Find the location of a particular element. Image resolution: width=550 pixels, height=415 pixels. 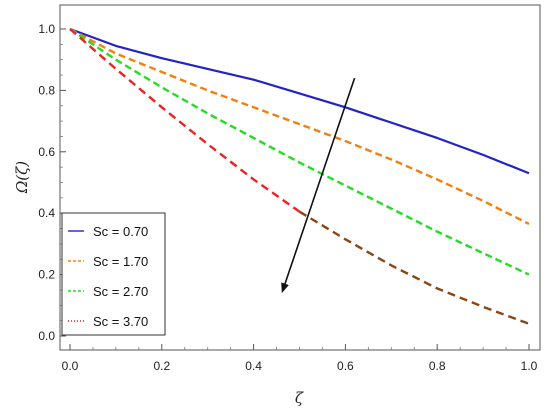

trend-arrow-line is located at coordinates (318, 185).